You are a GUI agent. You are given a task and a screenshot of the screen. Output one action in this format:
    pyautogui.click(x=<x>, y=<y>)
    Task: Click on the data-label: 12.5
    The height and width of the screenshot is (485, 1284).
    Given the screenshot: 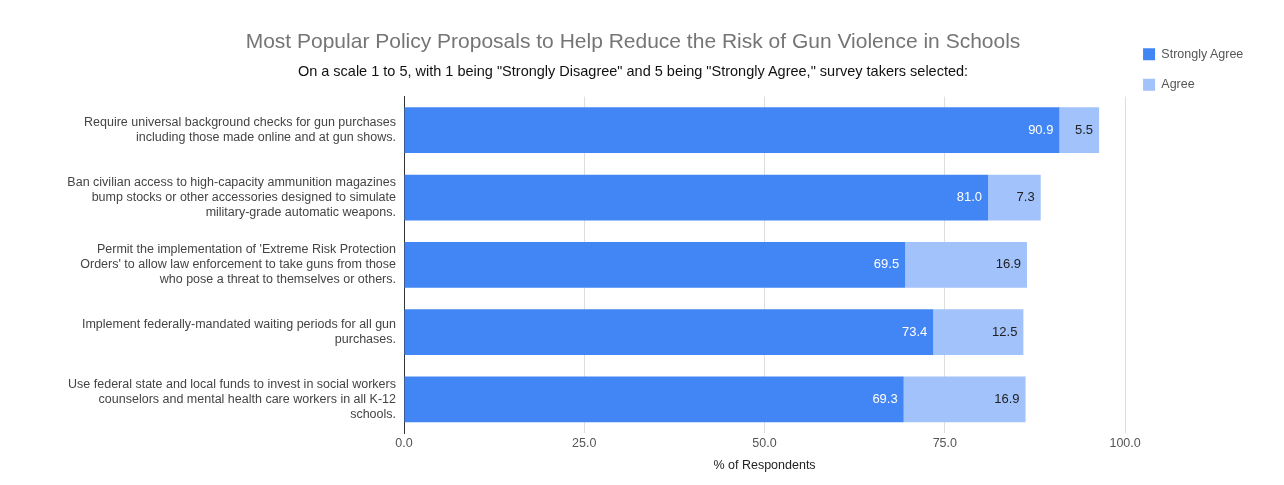 What is the action you would take?
    pyautogui.click(x=1005, y=331)
    